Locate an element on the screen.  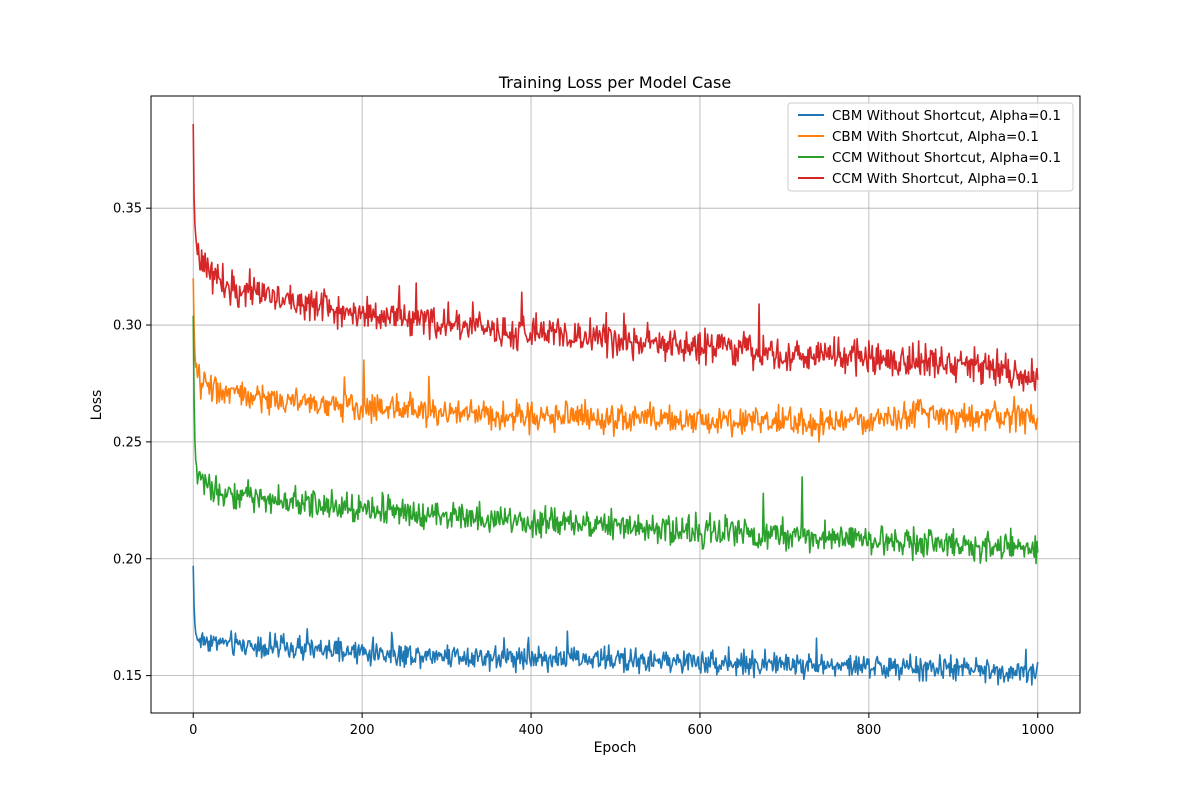
legend-box is located at coordinates (930, 147).